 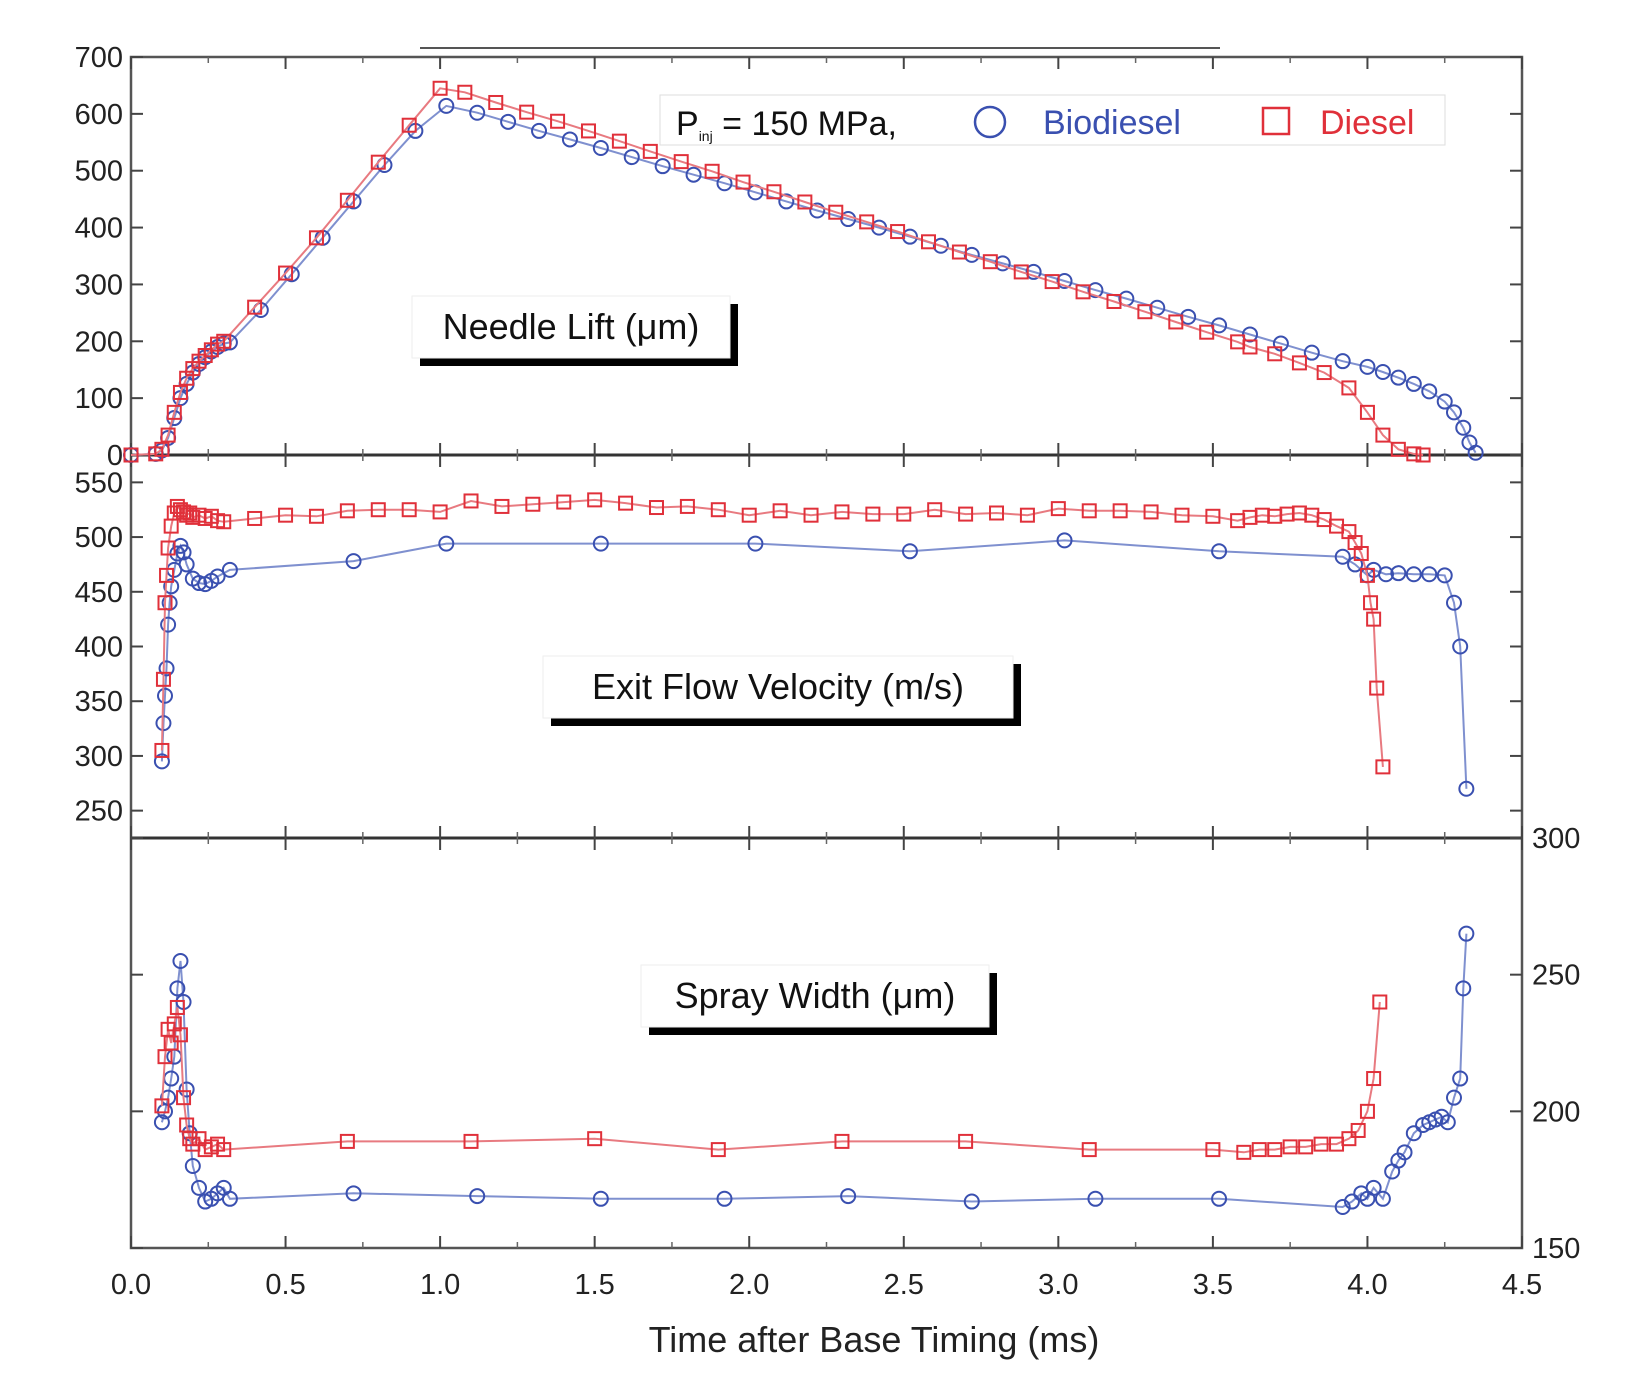 I want to click on label-box, so click(x=778, y=687).